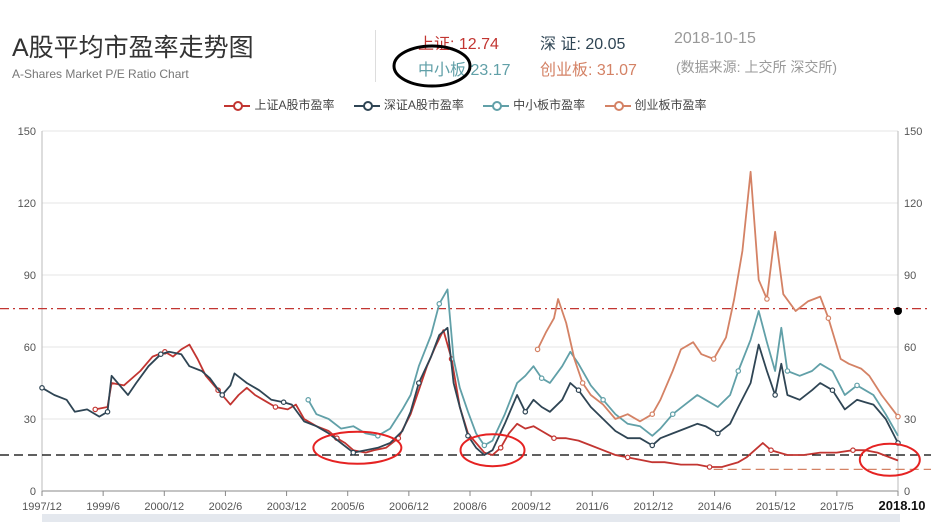 This screenshot has height=522, width=931. What do you see at coordinates (226, 507) in the screenshot?
I see `x-tick-label: 2002/6` at bounding box center [226, 507].